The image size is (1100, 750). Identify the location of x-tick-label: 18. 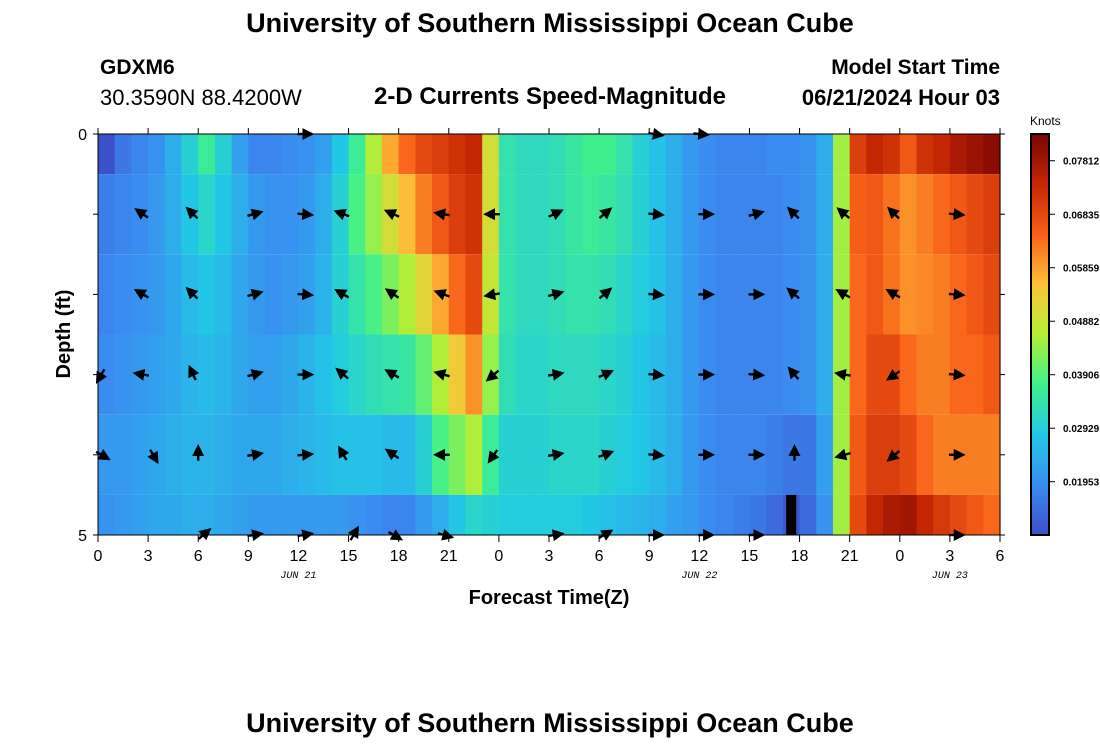
(399, 556).